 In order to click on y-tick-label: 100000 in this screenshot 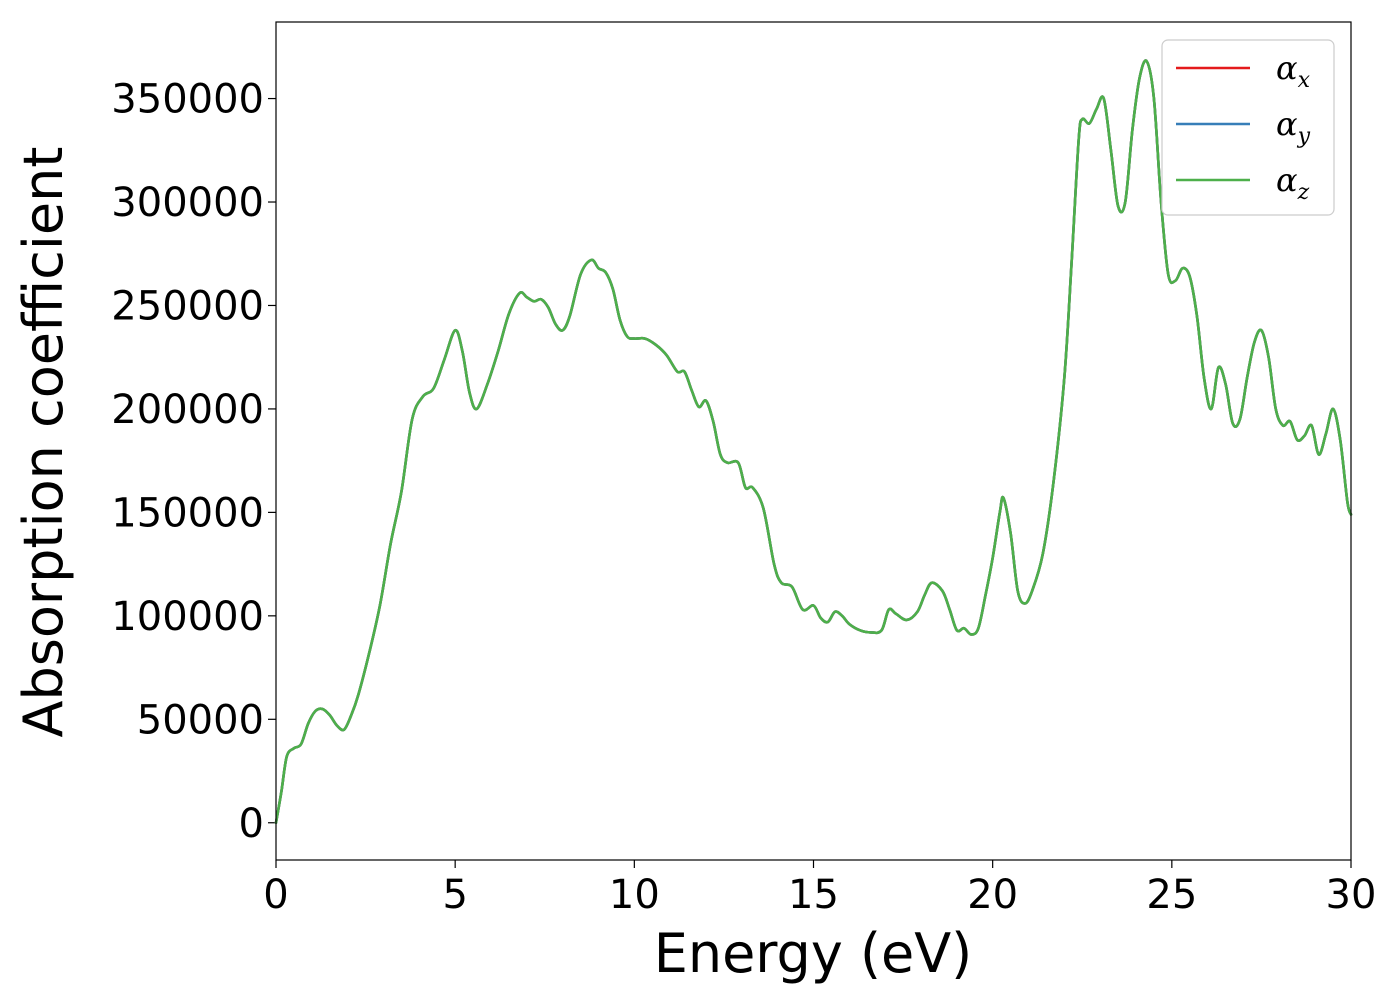, I will do `click(187, 617)`.